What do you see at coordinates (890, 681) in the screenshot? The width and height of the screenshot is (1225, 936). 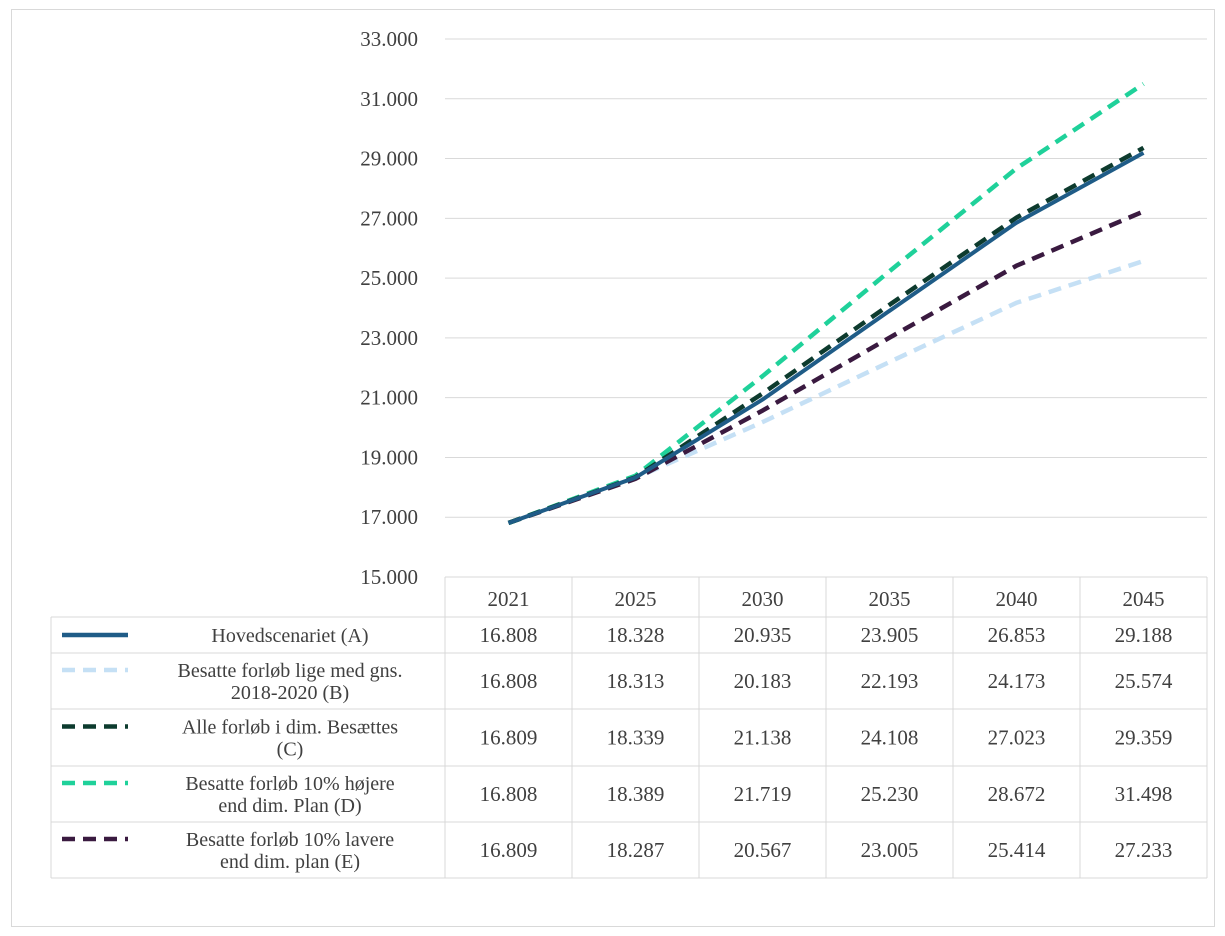 I see `data-label: 22.193` at bounding box center [890, 681].